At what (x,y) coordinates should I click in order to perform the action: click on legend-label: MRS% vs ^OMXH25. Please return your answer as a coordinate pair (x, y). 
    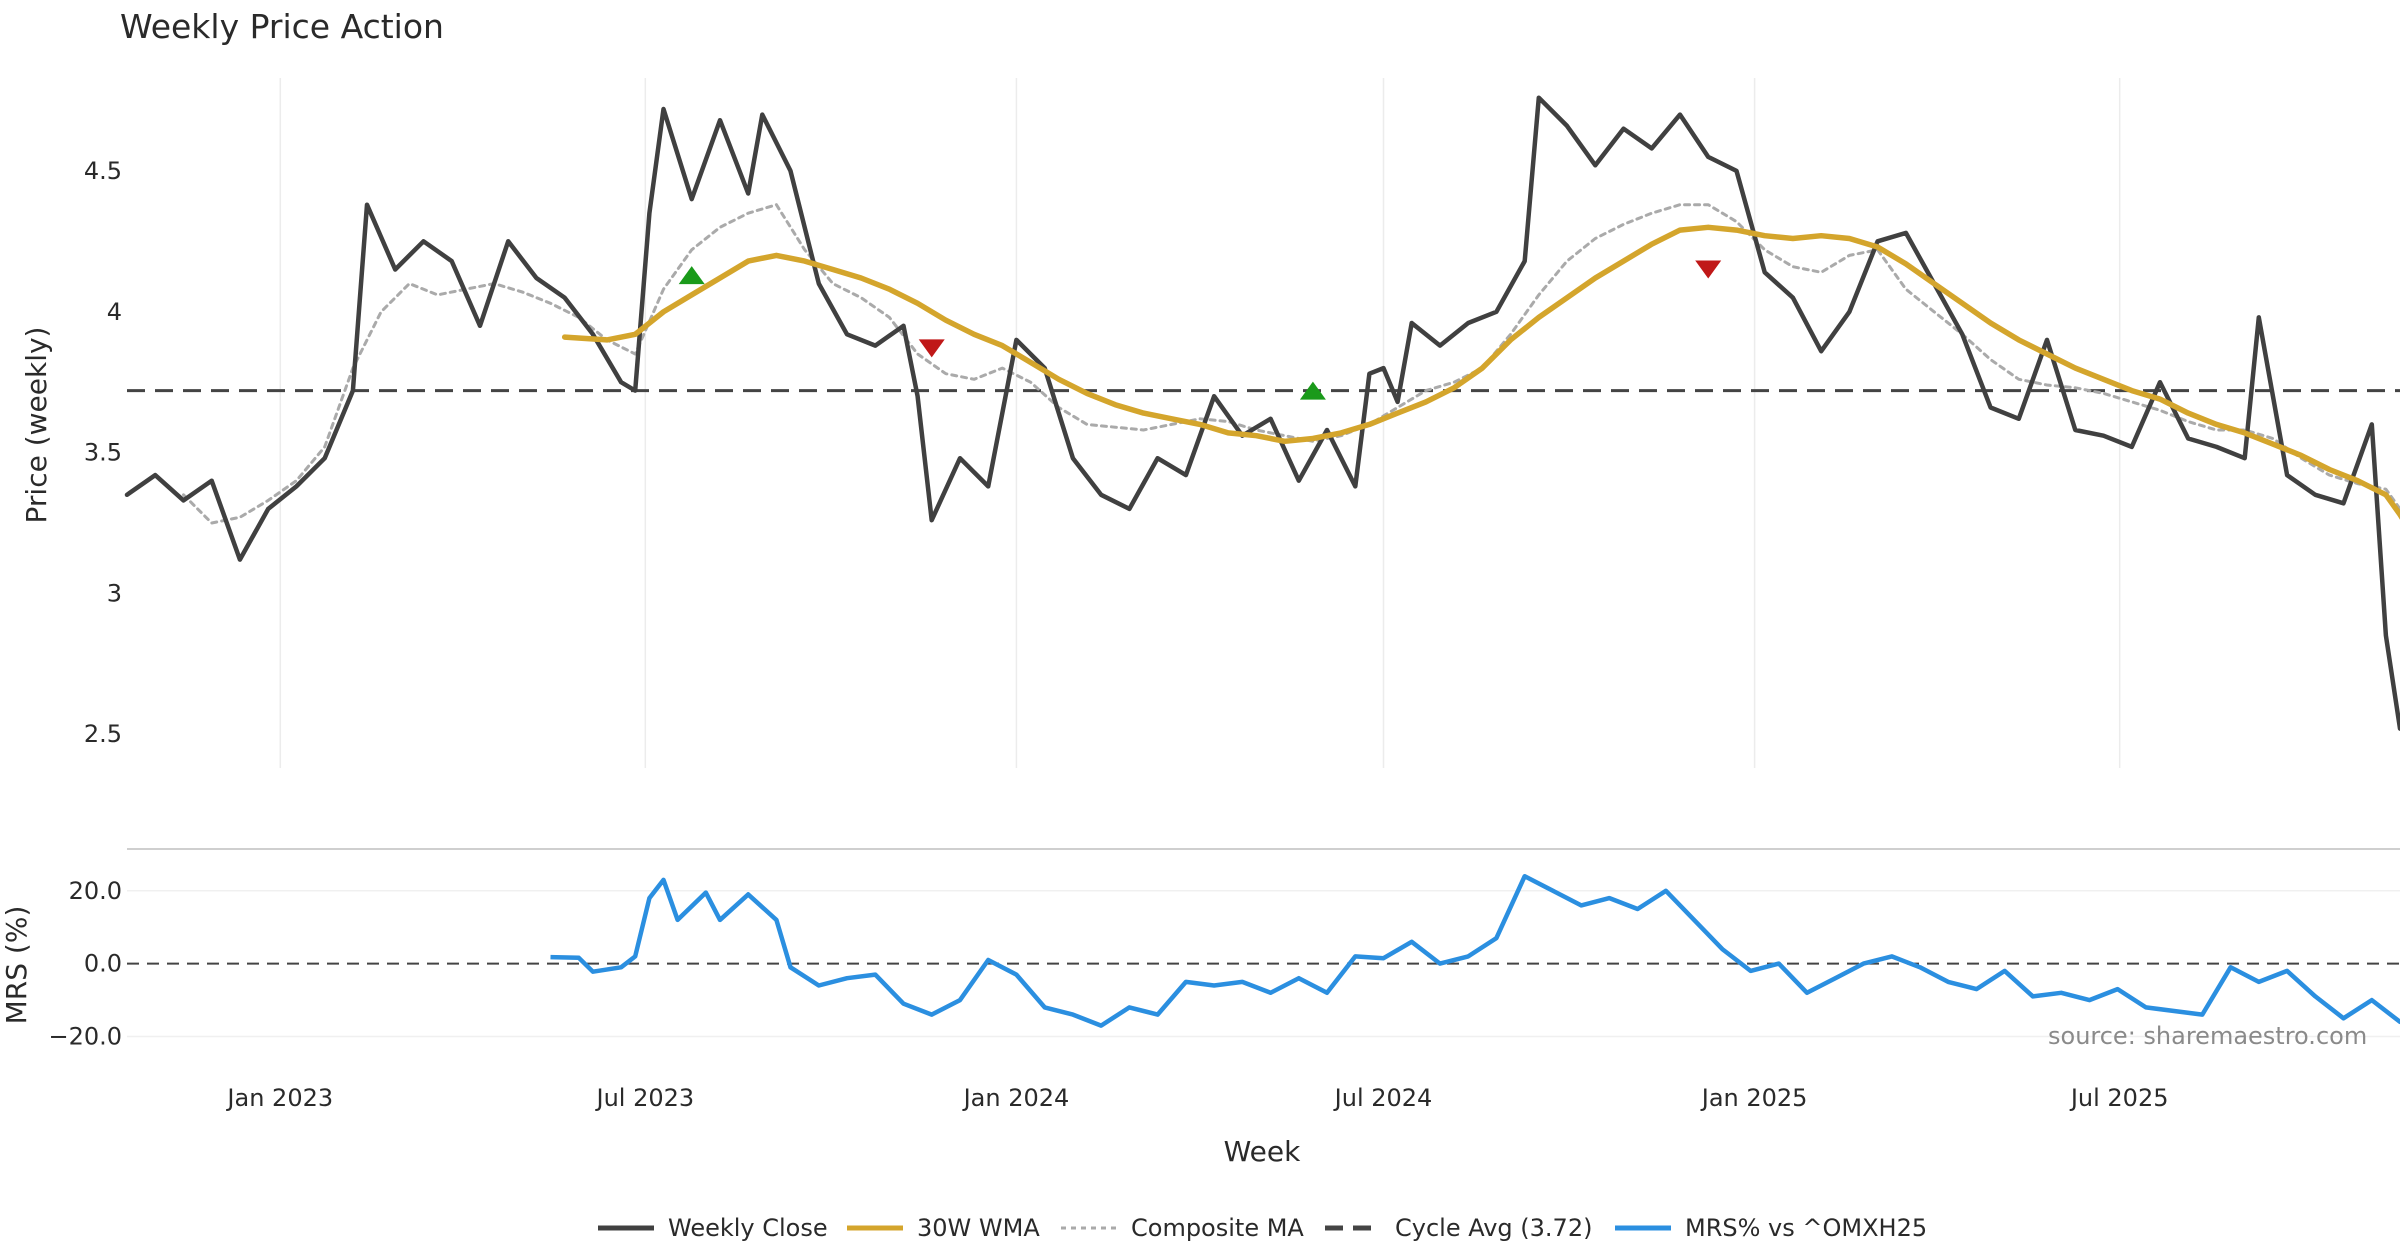
    Looking at the image, I should click on (1806, 1228).